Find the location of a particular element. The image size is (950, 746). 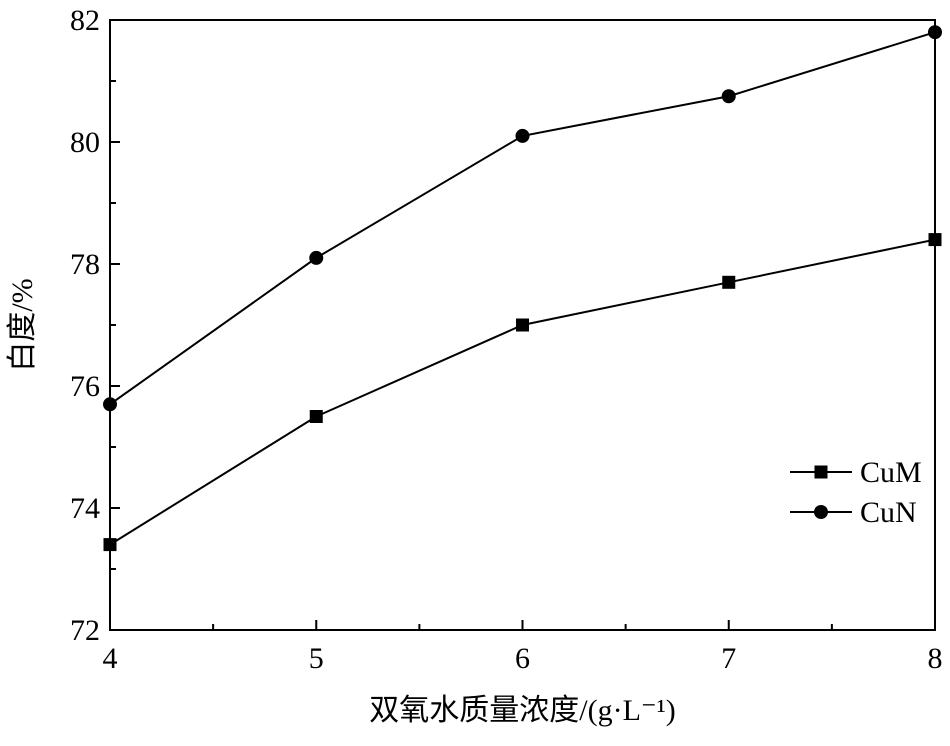

legend-marker-cum is located at coordinates (821, 472).